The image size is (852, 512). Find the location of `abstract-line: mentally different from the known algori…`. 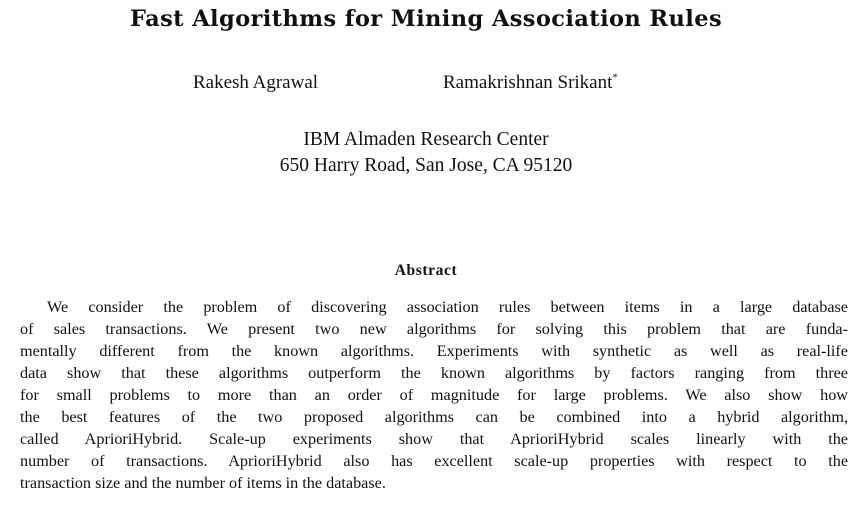

abstract-line: mentally different from the known algori… is located at coordinates (434, 351).